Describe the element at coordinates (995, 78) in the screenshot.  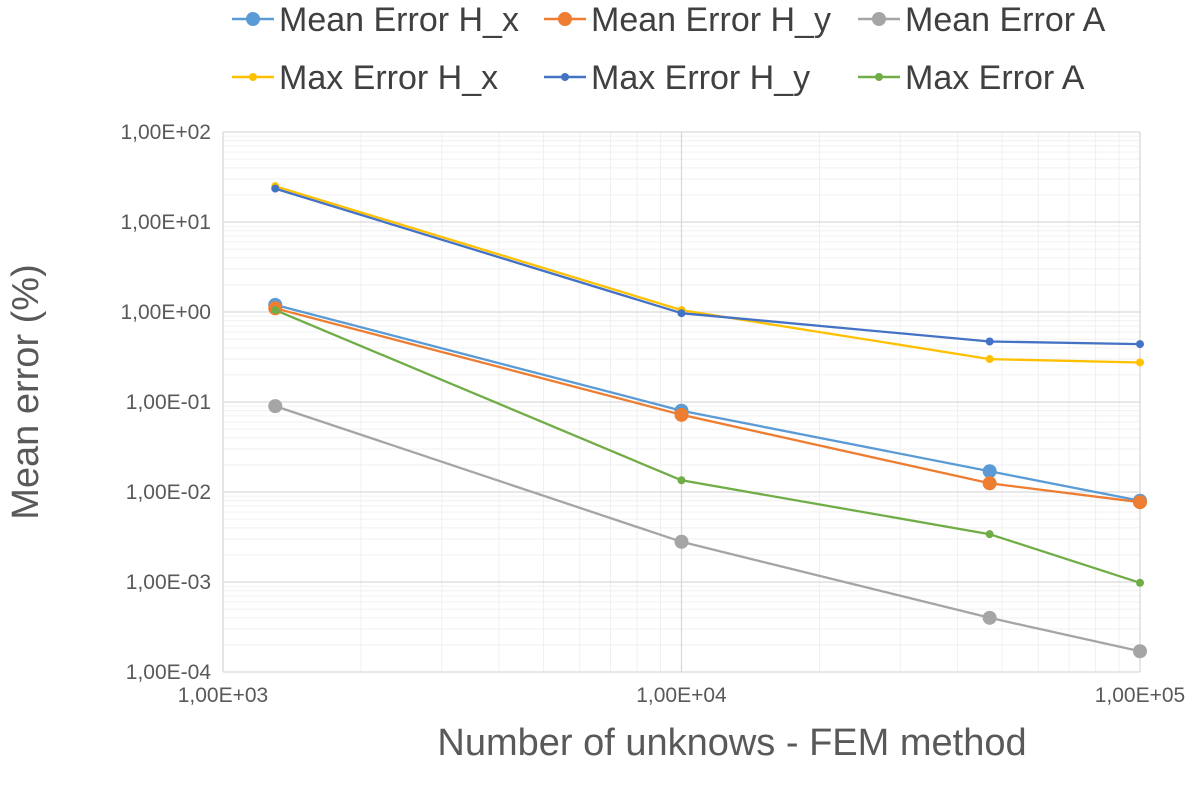
I see `legend-label: Max Error A` at that location.